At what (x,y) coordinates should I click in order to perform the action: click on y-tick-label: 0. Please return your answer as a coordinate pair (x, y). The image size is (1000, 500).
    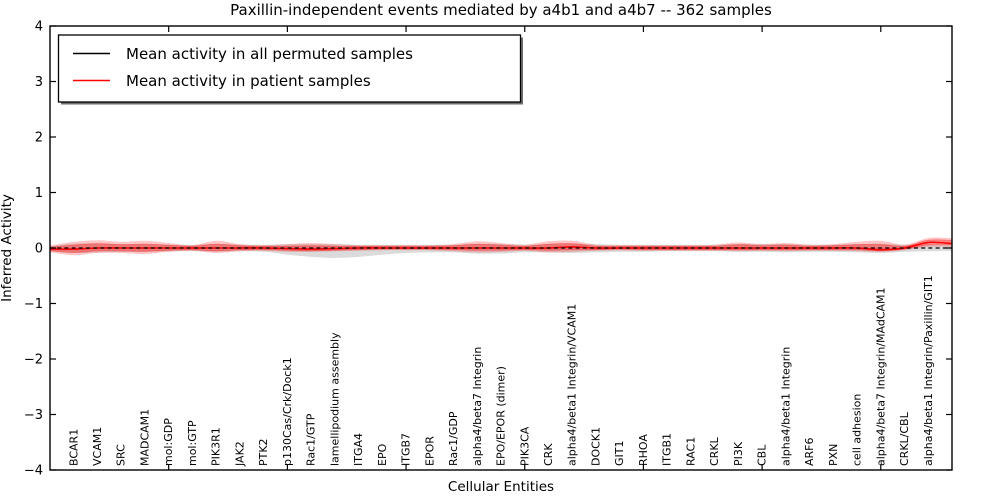
    Looking at the image, I should click on (39, 249).